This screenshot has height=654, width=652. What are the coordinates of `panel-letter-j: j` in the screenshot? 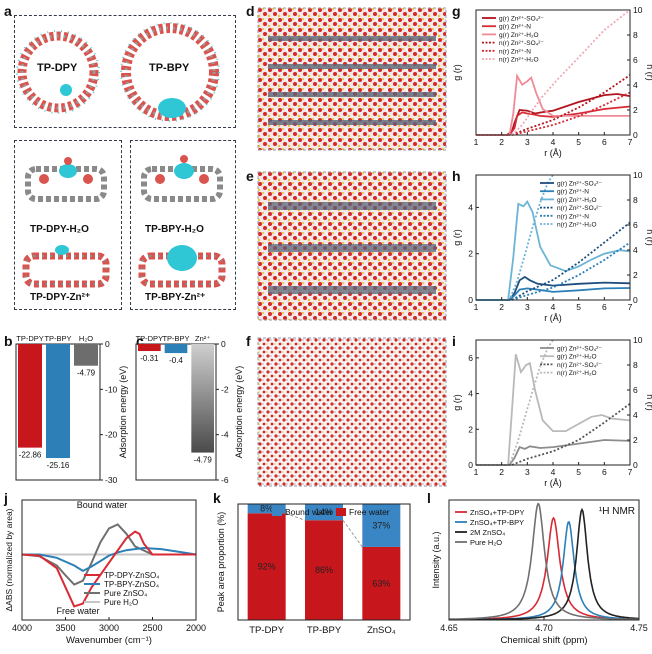 It's located at (6, 498).